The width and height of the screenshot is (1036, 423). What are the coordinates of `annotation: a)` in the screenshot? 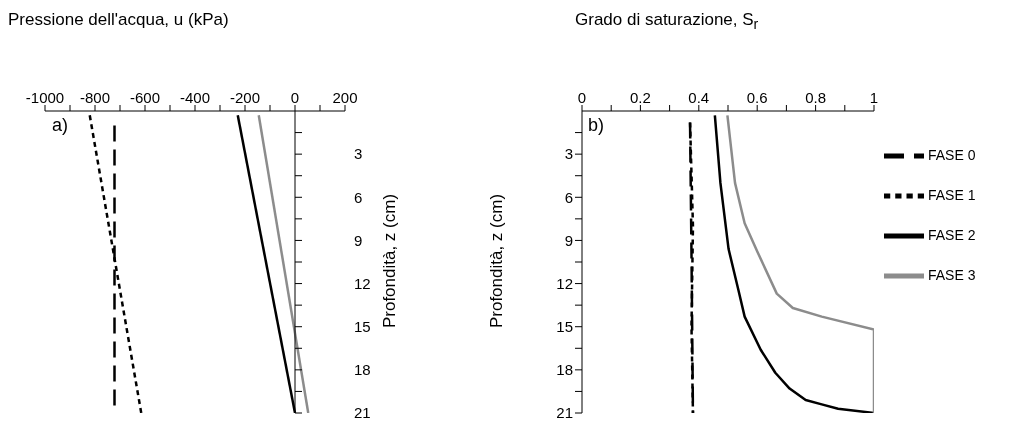 It's located at (60, 125).